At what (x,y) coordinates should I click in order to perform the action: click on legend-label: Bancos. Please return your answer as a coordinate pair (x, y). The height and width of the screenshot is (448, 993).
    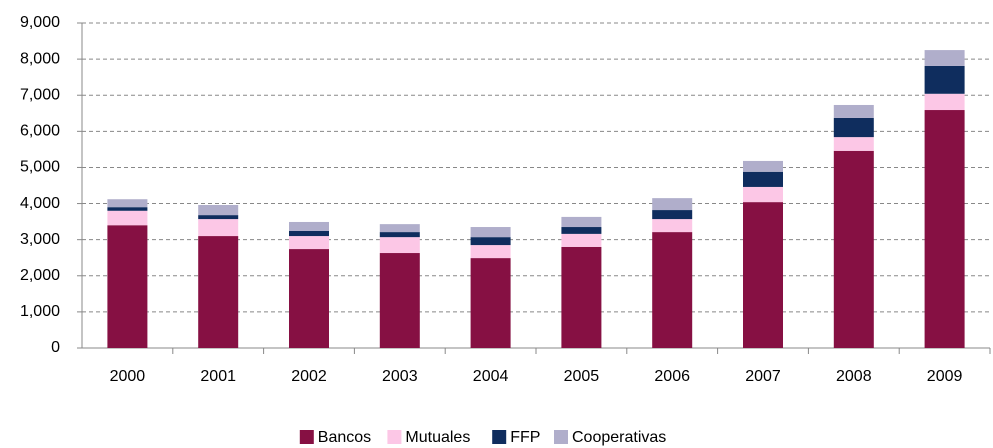
    Looking at the image, I should click on (344, 437).